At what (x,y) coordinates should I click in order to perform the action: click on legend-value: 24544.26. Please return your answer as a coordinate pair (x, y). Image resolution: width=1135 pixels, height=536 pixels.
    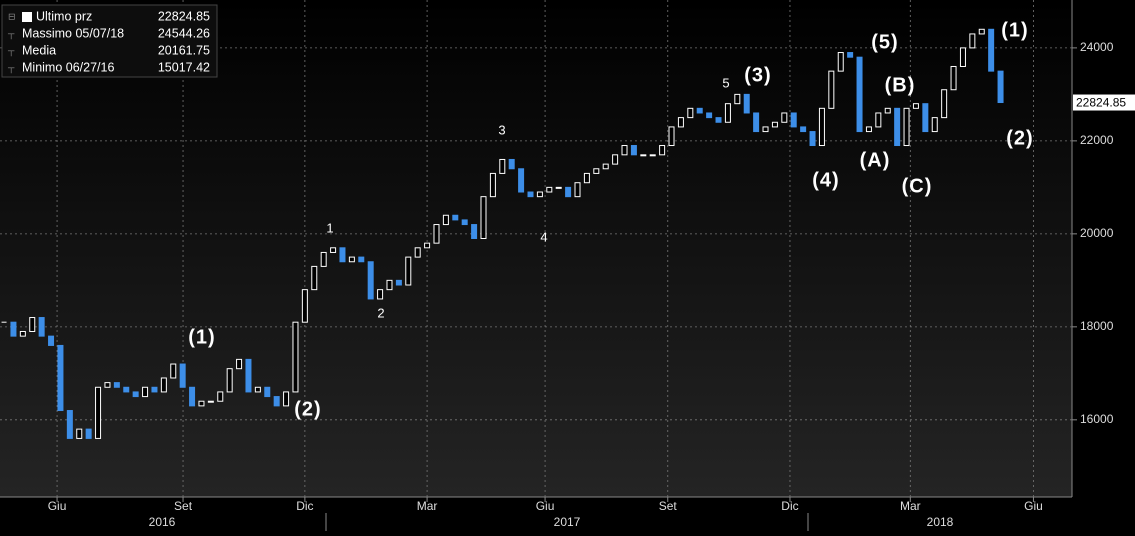
    Looking at the image, I should click on (184, 33).